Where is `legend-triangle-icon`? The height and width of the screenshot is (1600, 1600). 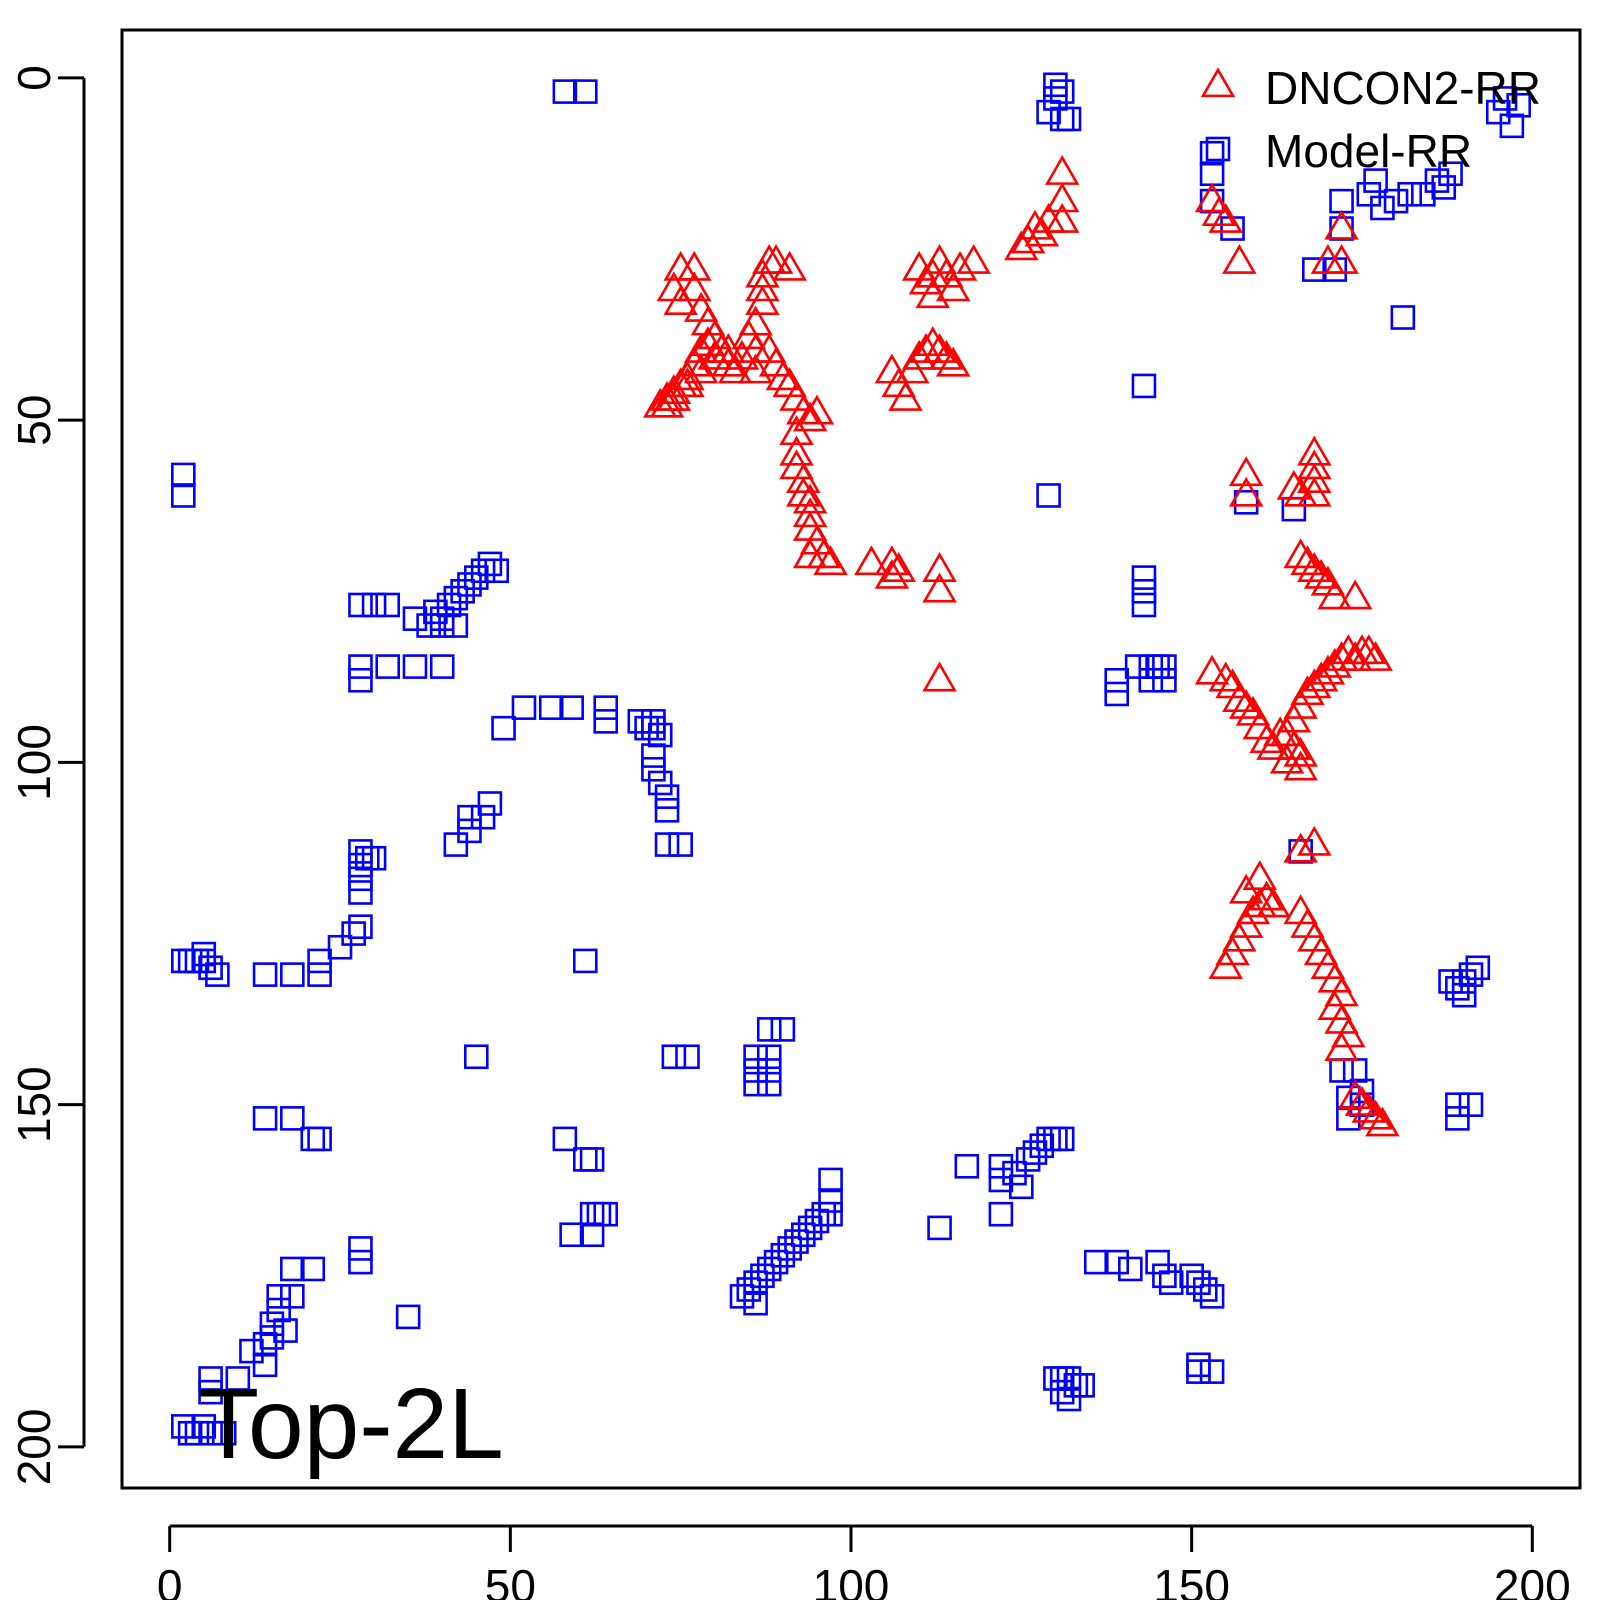 legend-triangle-icon is located at coordinates (1218, 82).